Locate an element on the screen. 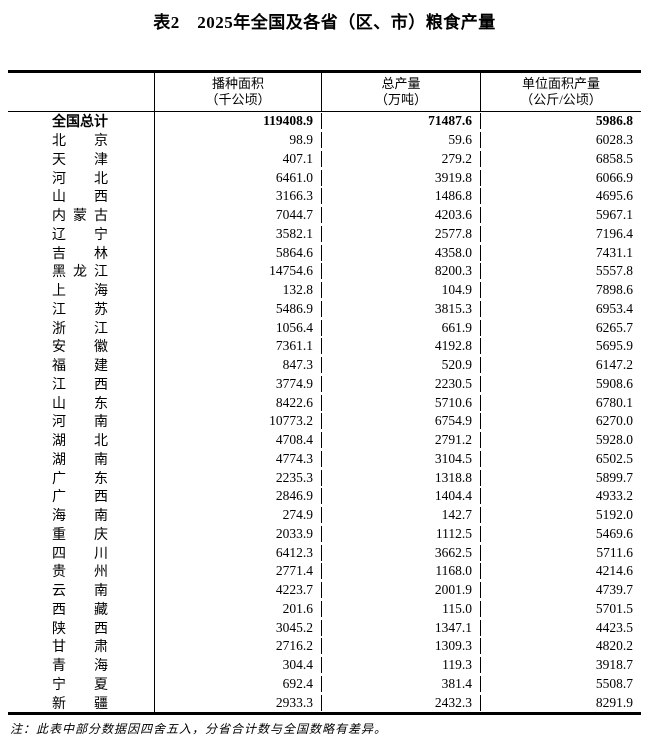 Image resolution: width=649 pixels, height=747 pixels. row-label: 陕西 is located at coordinates (80, 629).